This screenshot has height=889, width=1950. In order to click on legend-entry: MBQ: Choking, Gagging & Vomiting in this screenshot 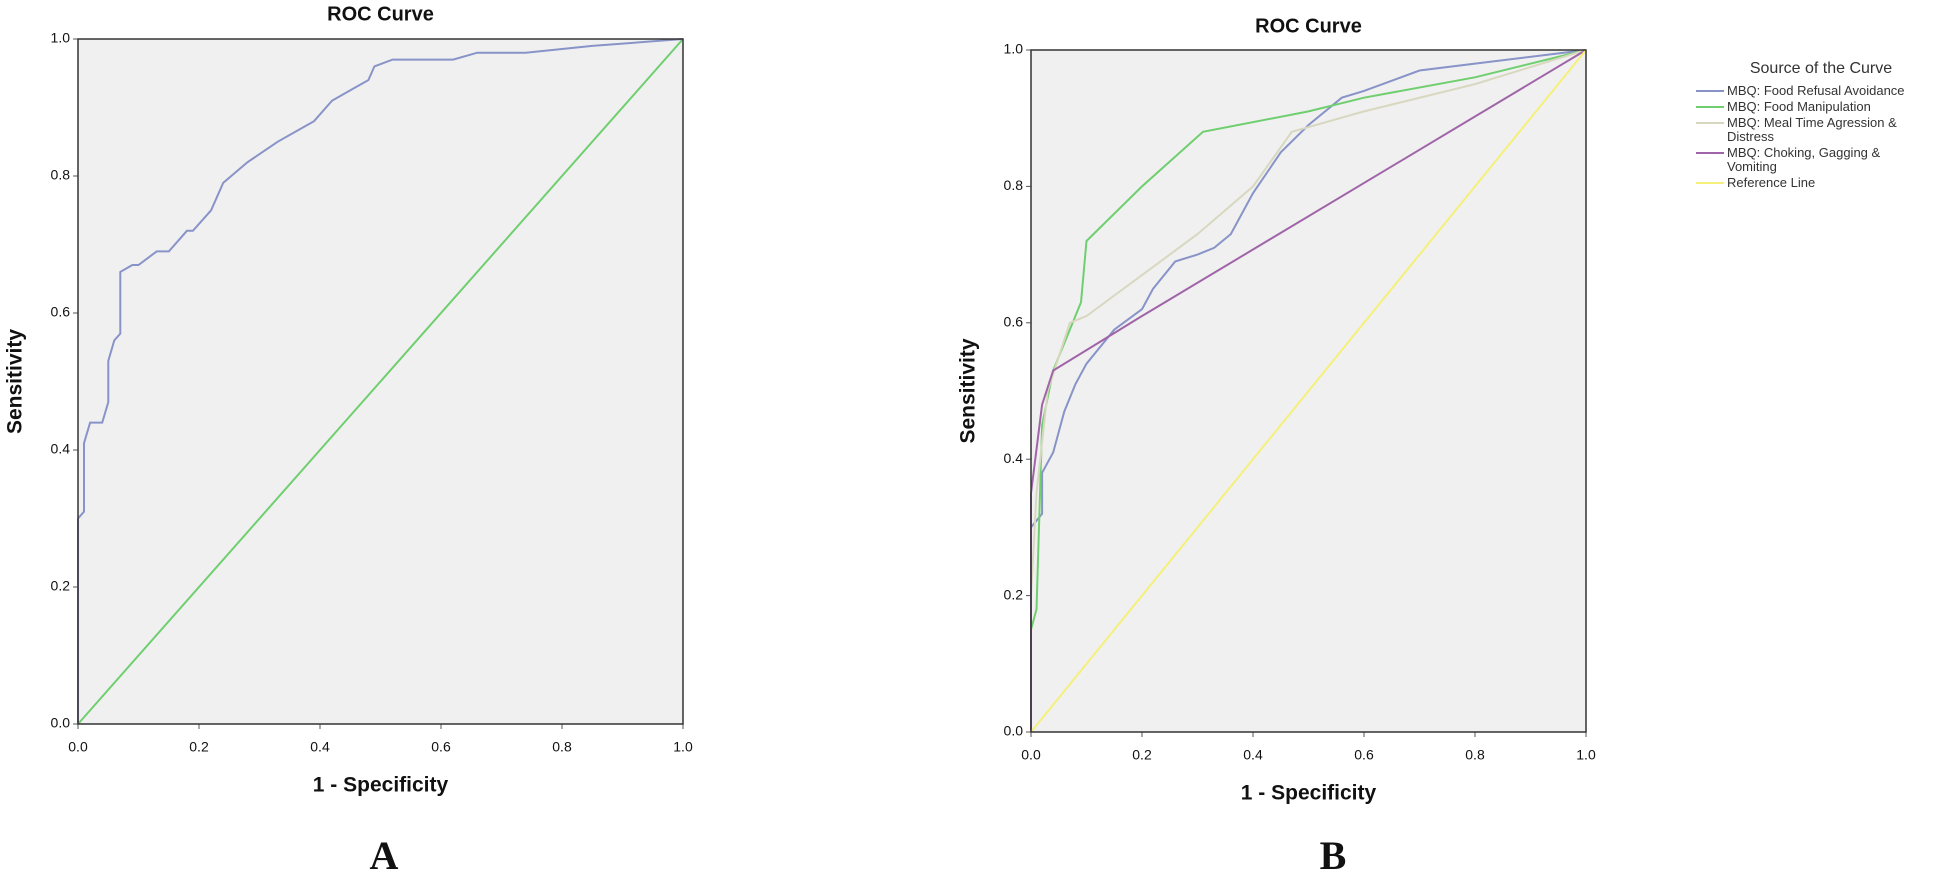, I will do `click(1821, 160)`.